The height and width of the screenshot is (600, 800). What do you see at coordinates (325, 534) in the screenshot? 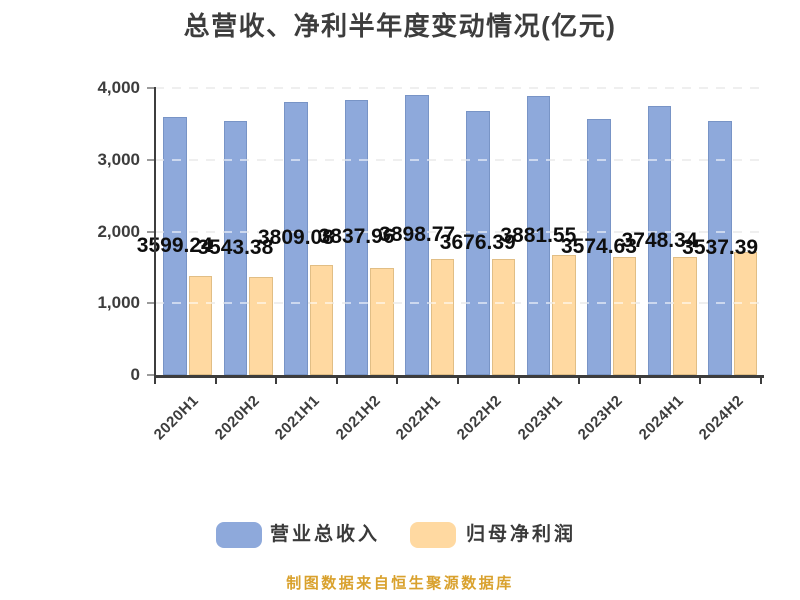
I see `legend-label-revenue: 营业总收入` at bounding box center [325, 534].